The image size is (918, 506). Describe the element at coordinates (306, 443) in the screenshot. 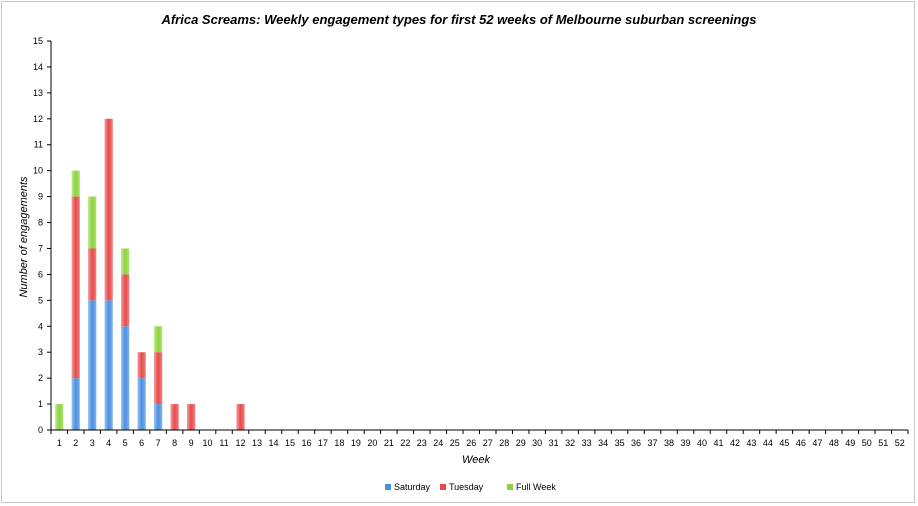

I see `x-tick-label: 16` at that location.